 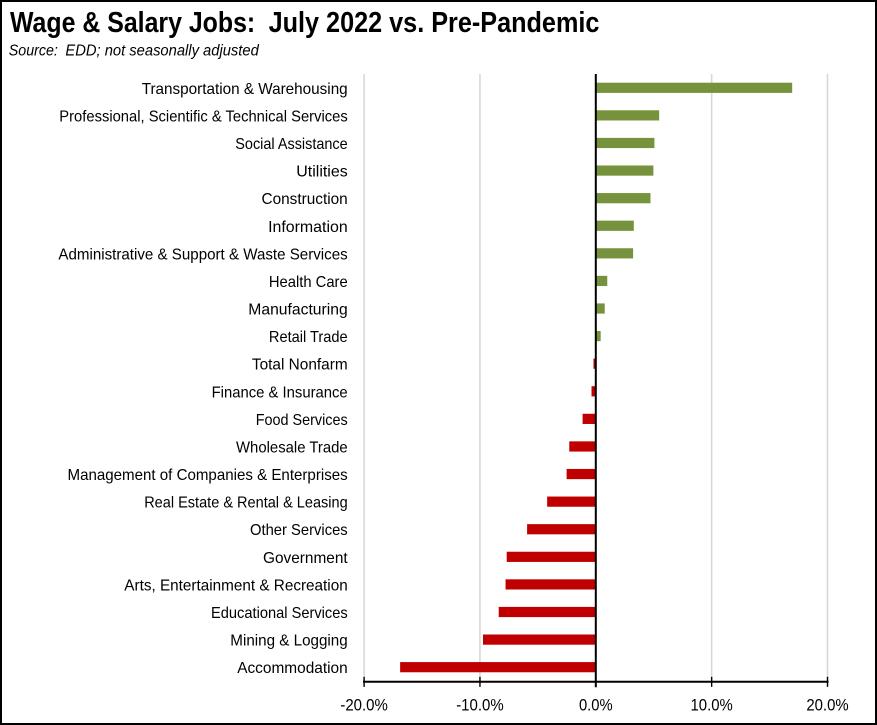 I want to click on svg-text: Utilities, so click(x=322, y=172).